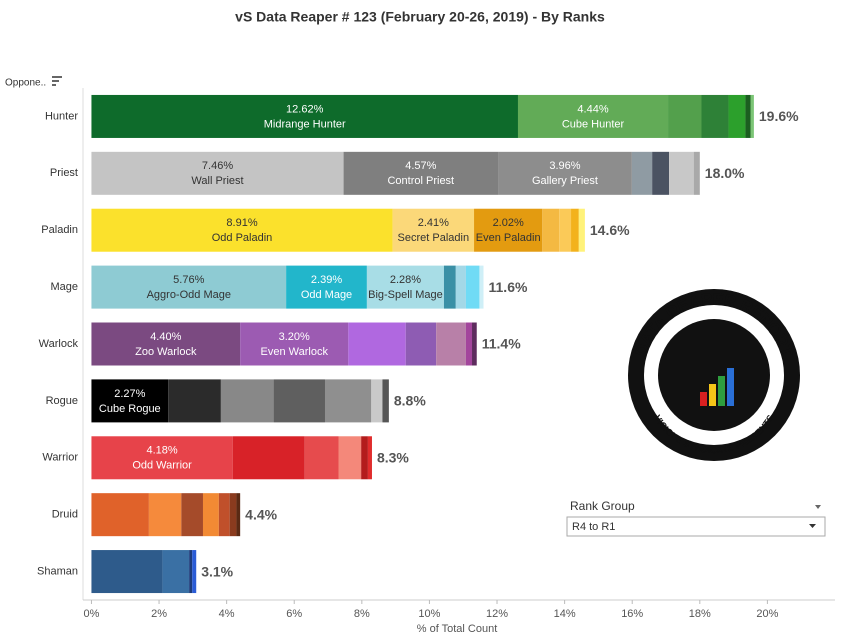 The height and width of the screenshot is (641, 845). Describe the element at coordinates (159, 614) in the screenshot. I see `x-tick-label: 2%` at that location.